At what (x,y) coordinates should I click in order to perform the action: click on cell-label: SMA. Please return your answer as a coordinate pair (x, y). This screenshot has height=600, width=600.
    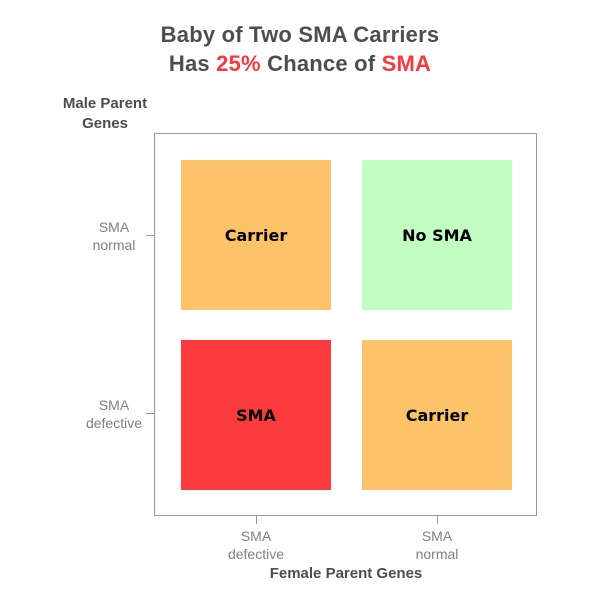
    Looking at the image, I should click on (256, 415).